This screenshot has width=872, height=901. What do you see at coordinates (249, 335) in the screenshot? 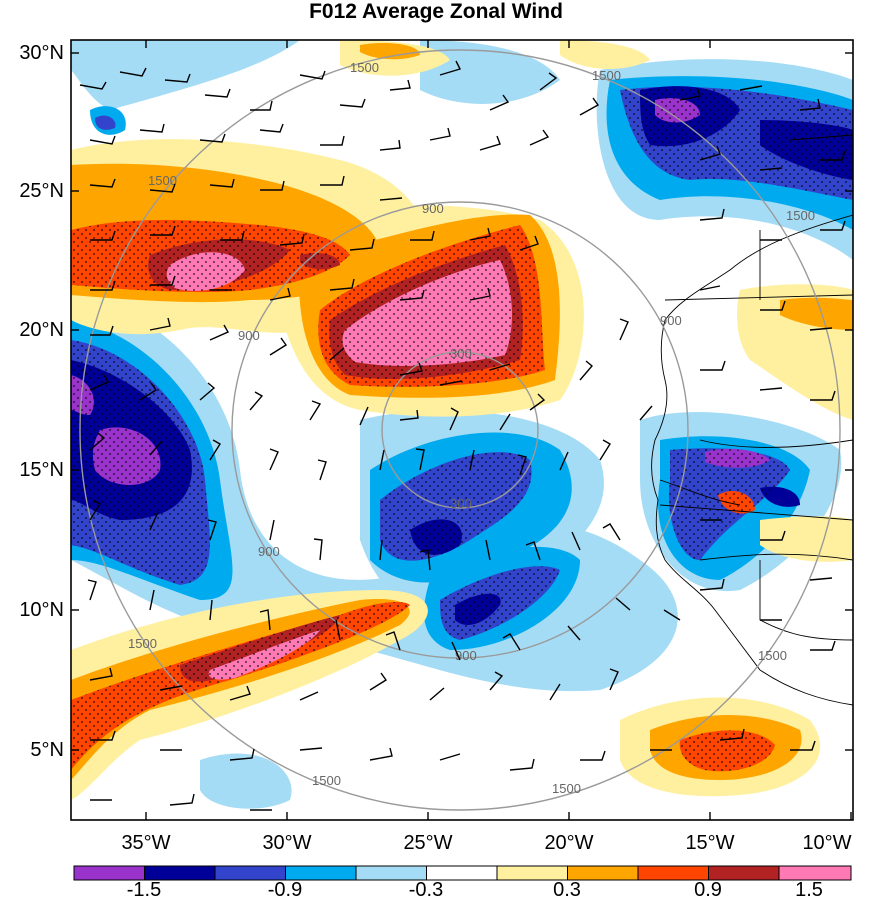
I see `ring-label-900-c: 900` at bounding box center [249, 335].